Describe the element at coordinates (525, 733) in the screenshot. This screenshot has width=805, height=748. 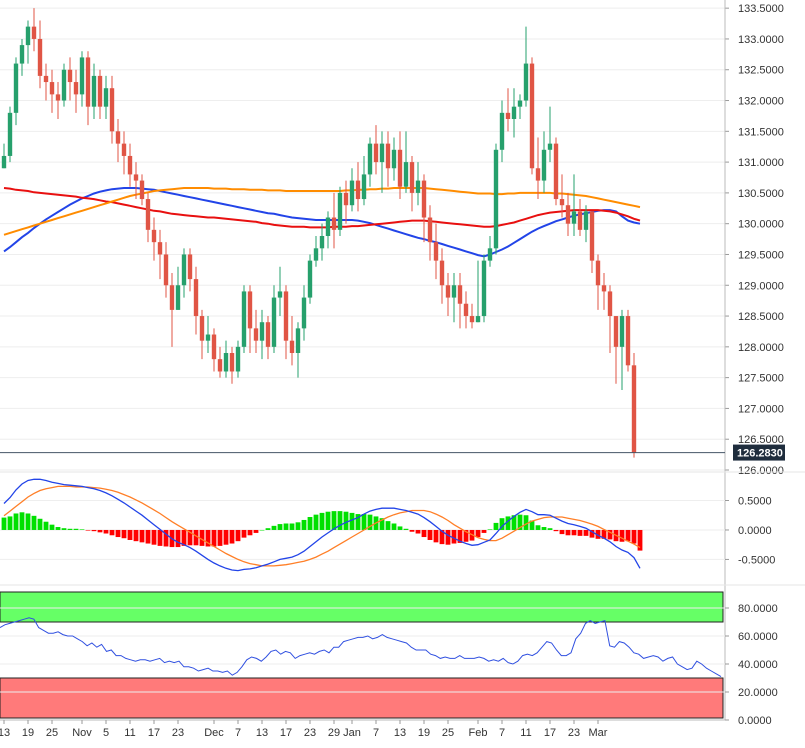
I see `date-tick-label: 11` at that location.